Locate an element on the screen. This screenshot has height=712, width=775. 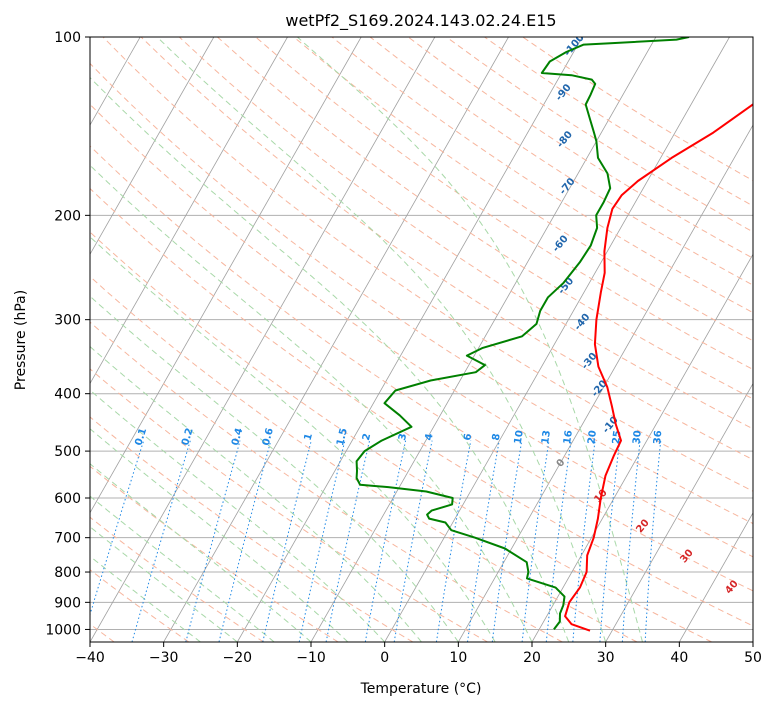
x-tick-label: 20 is located at coordinates (532, 658).